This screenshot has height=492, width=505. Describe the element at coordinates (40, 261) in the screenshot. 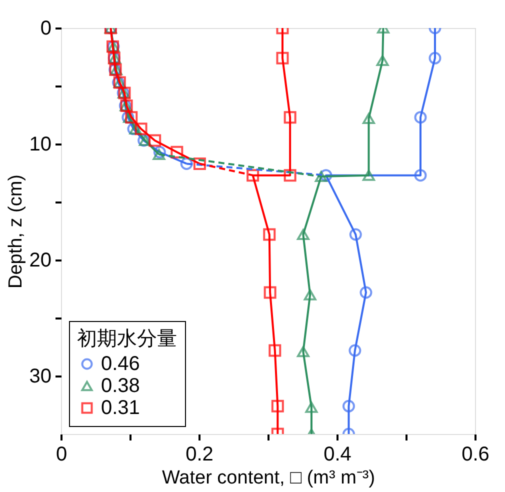

I see `y-tick-label: 20` at that location.